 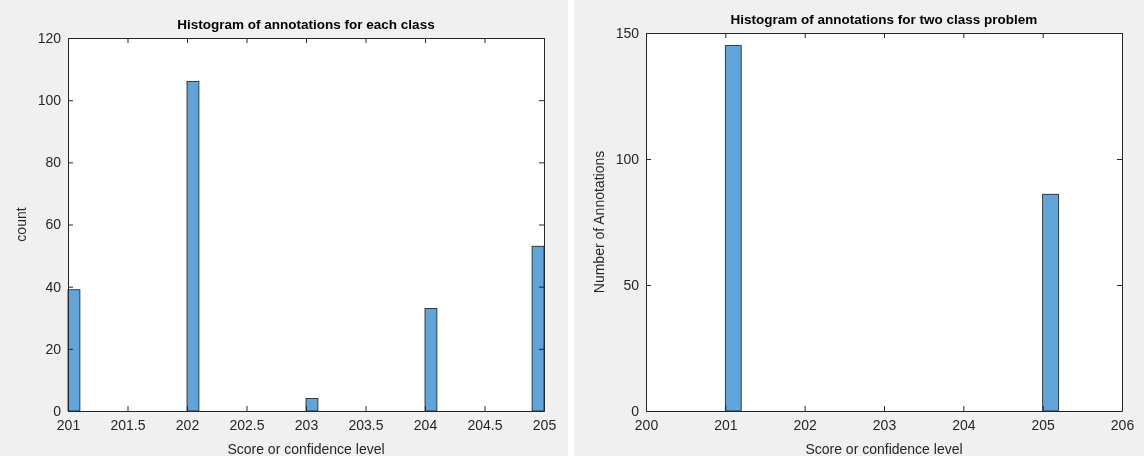 What do you see at coordinates (1122, 424) in the screenshot?
I see `x-tick-label: 206` at bounding box center [1122, 424].